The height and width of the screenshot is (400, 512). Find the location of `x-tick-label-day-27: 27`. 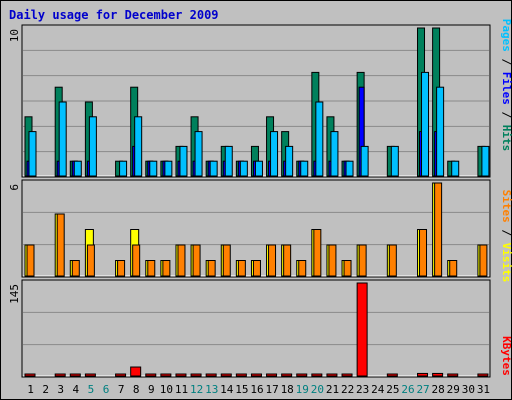

x-tick-label-day-27: 27 is located at coordinates (422, 389).